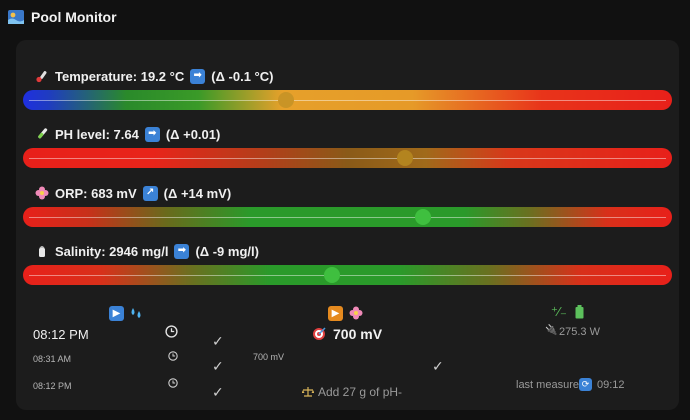 The width and height of the screenshot is (690, 420). I want to click on temperature-value: Temperature: 19.2 °C, so click(120, 76).